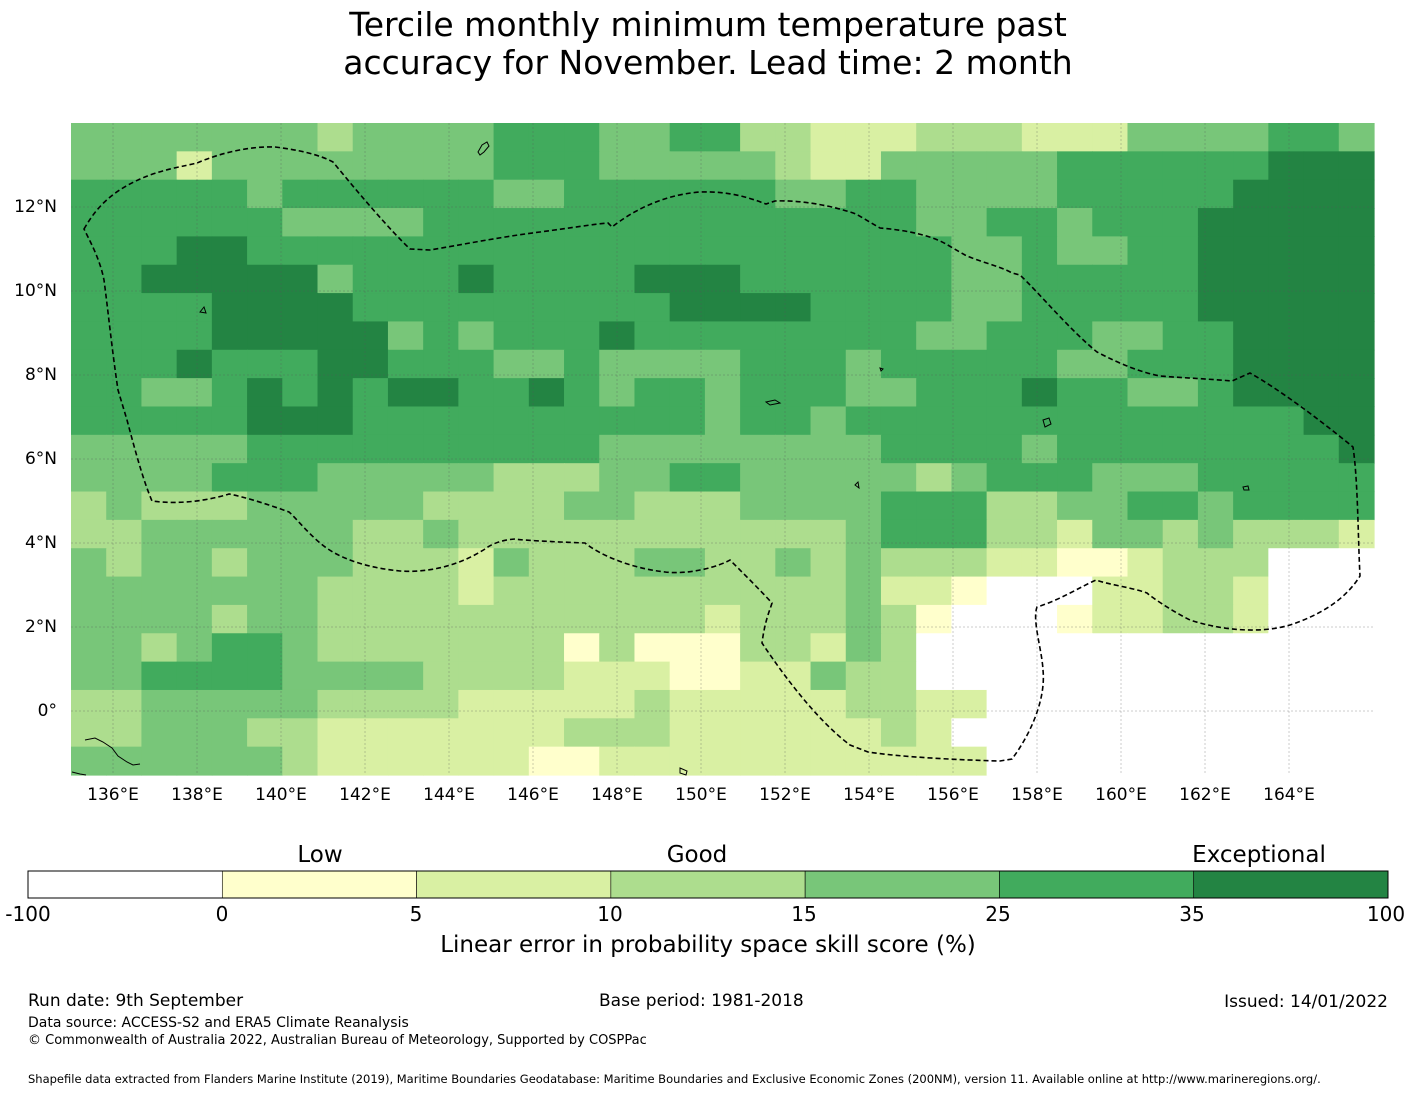 The image size is (1416, 1095). What do you see at coordinates (708, 884) in the screenshot?
I see `colorbar-frame` at bounding box center [708, 884].